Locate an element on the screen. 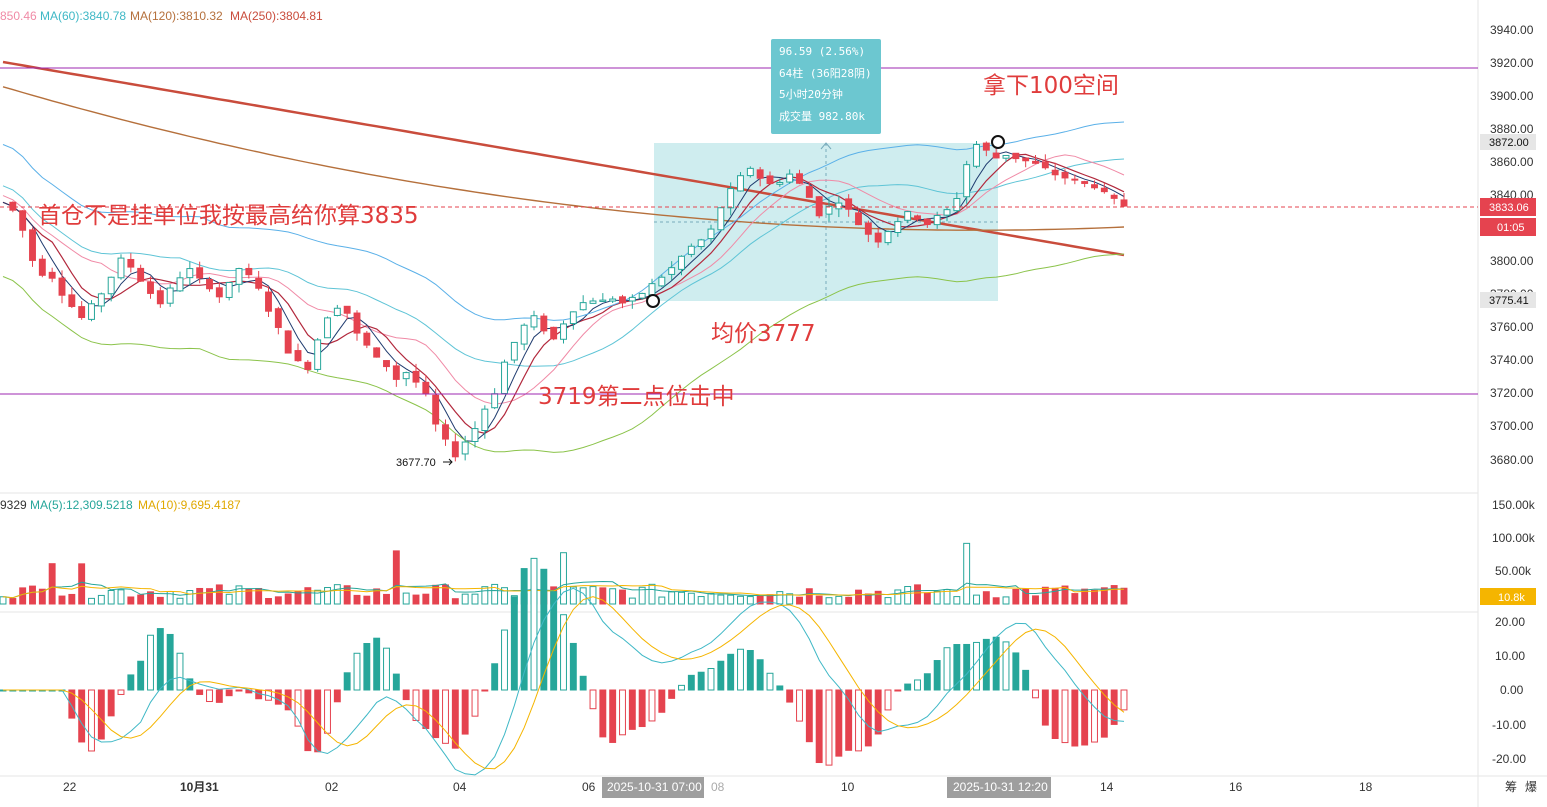 Image resolution: width=1547 pixels, height=807 pixels. price-tick: 3680.00 is located at coordinates (1512, 460).